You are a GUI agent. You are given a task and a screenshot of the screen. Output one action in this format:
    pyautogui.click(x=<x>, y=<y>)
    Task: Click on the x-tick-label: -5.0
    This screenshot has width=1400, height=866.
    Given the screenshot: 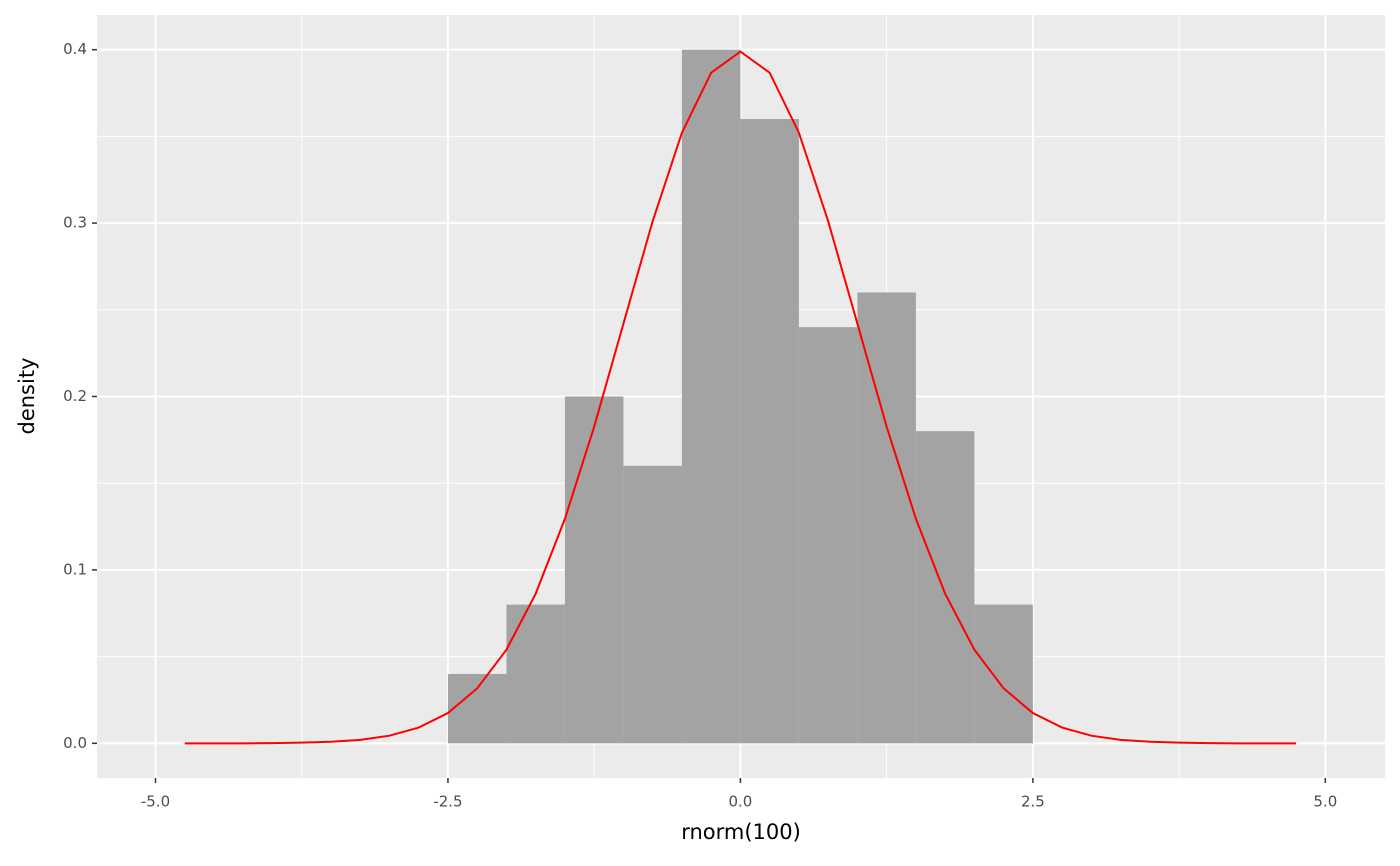 What is the action you would take?
    pyautogui.click(x=155, y=802)
    